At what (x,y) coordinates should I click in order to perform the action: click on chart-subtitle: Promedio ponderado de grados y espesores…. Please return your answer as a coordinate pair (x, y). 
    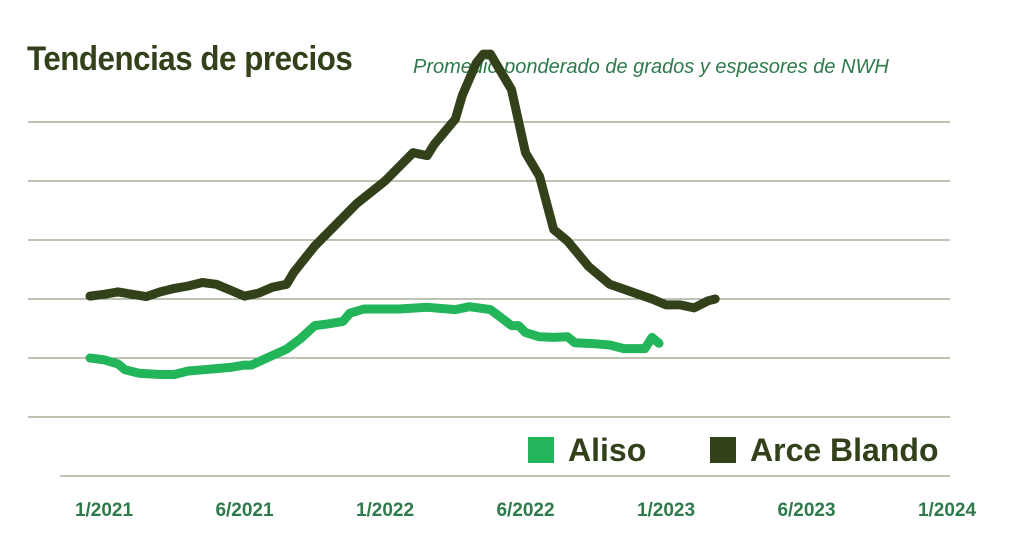
    Looking at the image, I should click on (651, 67).